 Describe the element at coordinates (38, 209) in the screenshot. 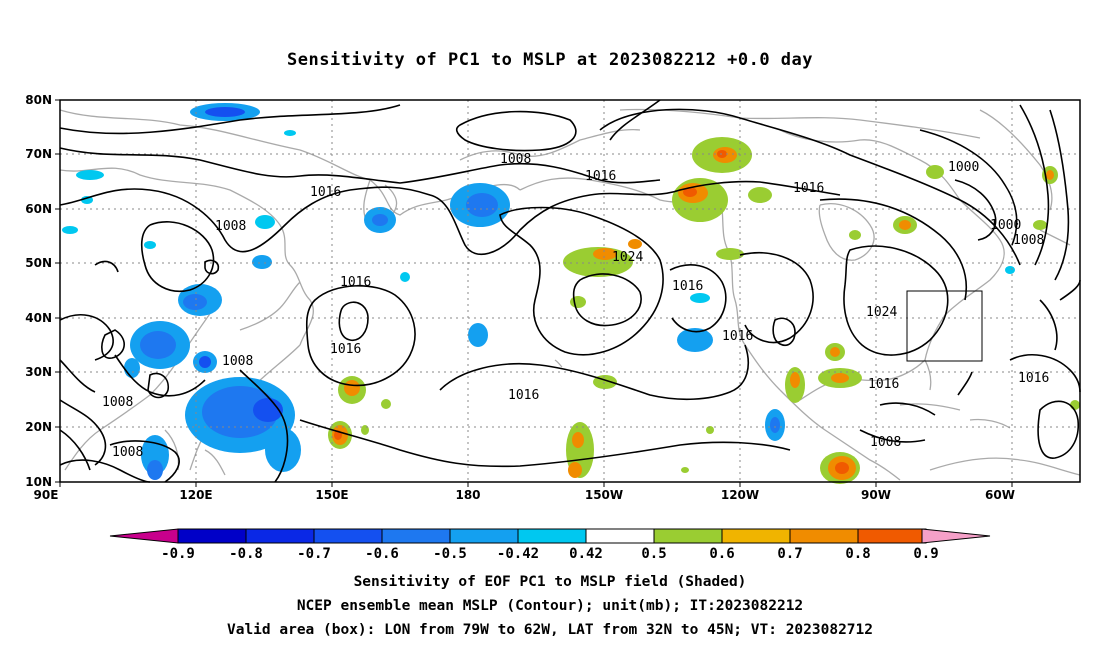

I see `lat-label: 60N` at that location.